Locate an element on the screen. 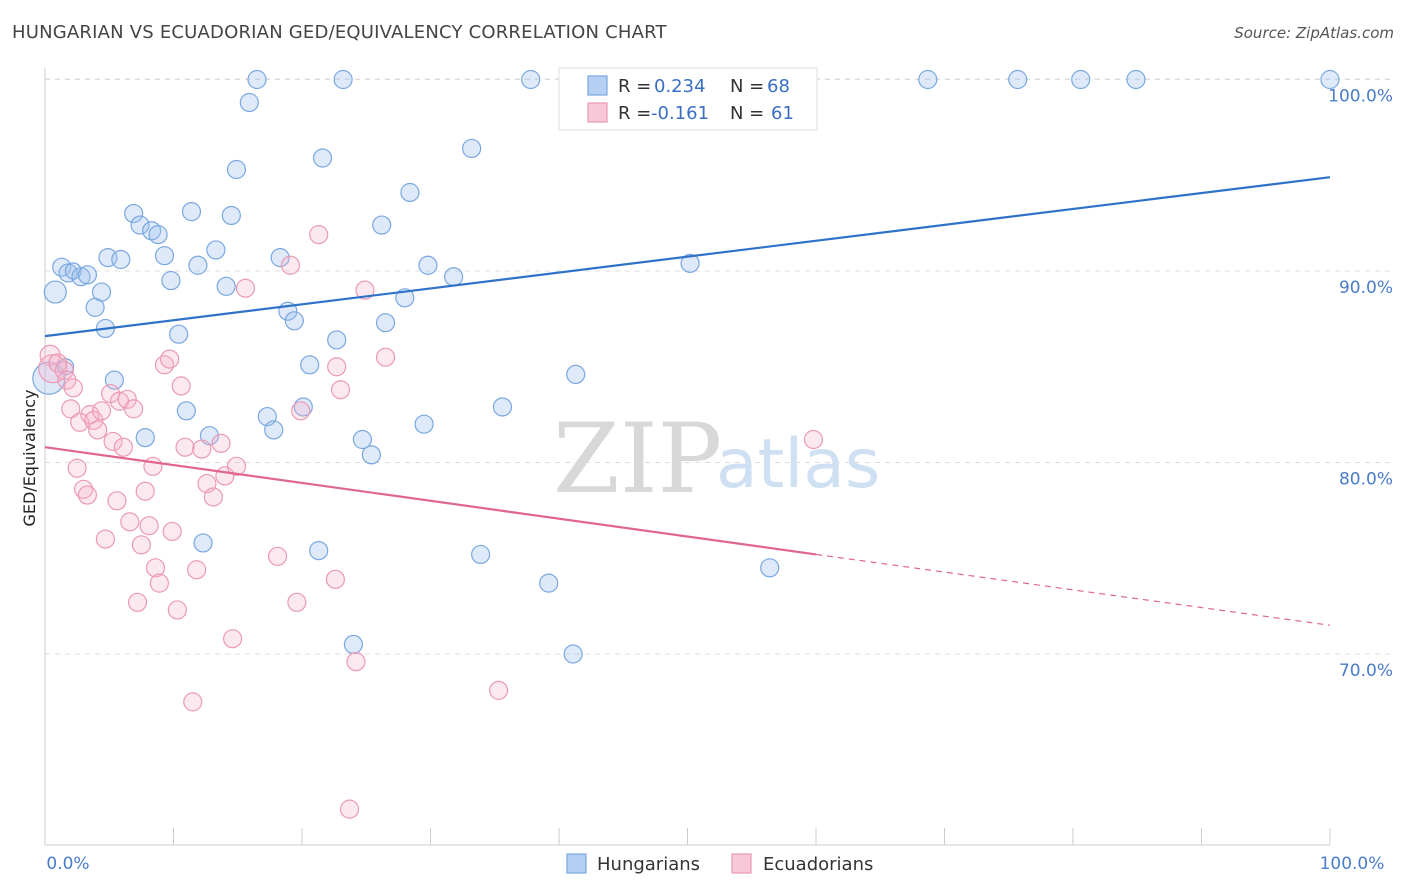 This screenshot has width=1406, height=892. bottom-legend-hungarians: Hungarians is located at coordinates (648, 864).